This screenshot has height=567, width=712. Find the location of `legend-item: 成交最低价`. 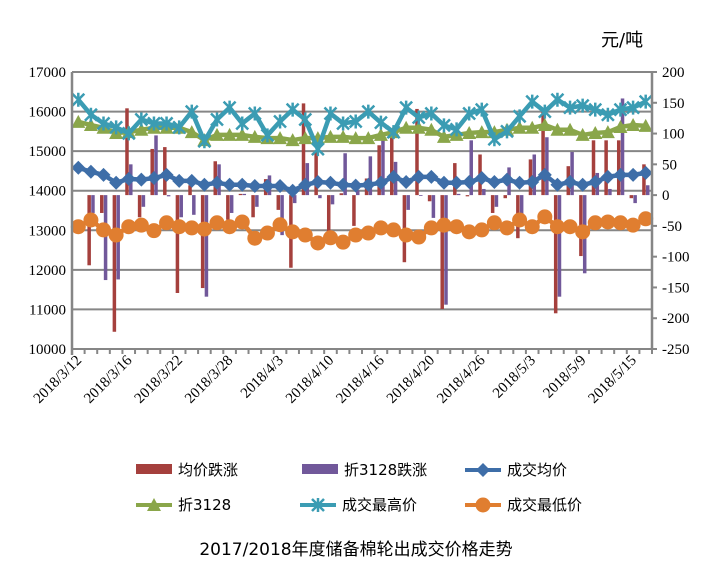

legend-item: 成交最低价 is located at coordinates (523, 505).